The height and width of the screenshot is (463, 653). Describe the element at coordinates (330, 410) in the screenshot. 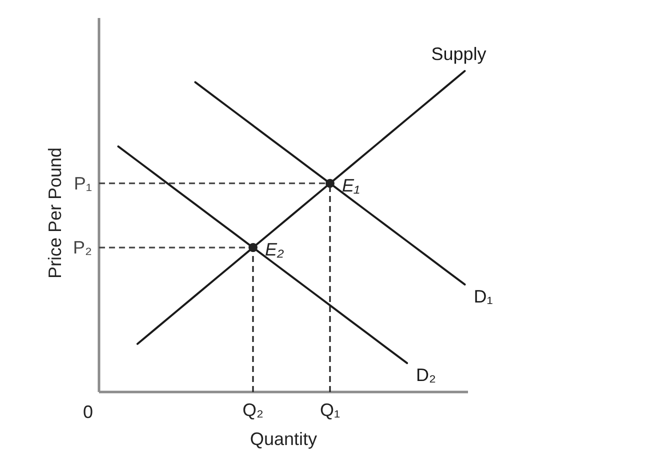

I see `x-tick-label: Q₁` at that location.